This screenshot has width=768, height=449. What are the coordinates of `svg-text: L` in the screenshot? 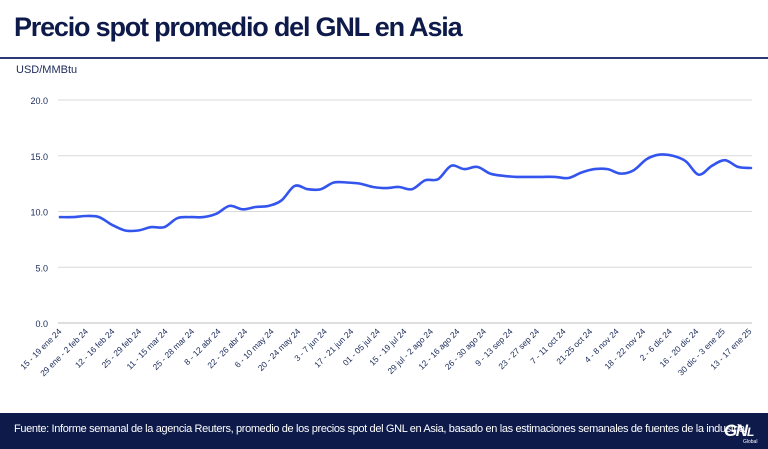 It's located at (750, 432).